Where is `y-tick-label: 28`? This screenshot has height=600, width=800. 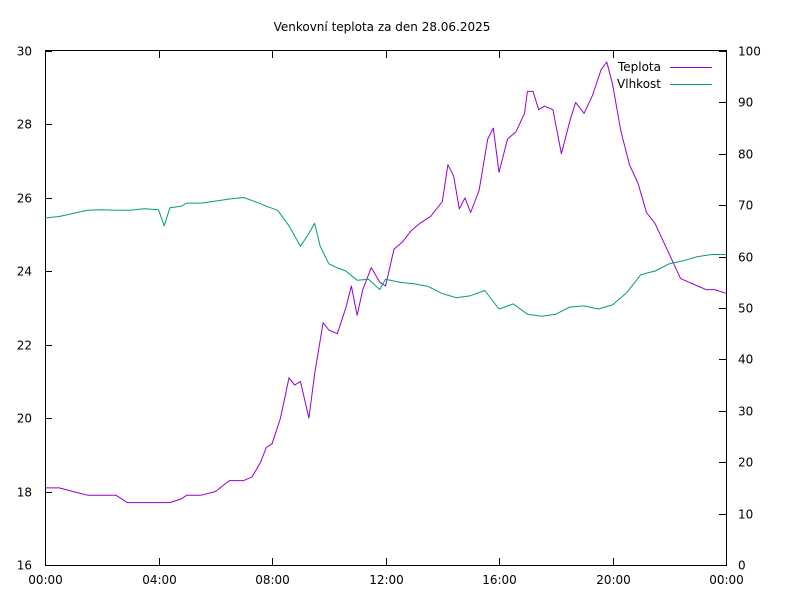
y-tick-label: 28 is located at coordinates (24, 125).